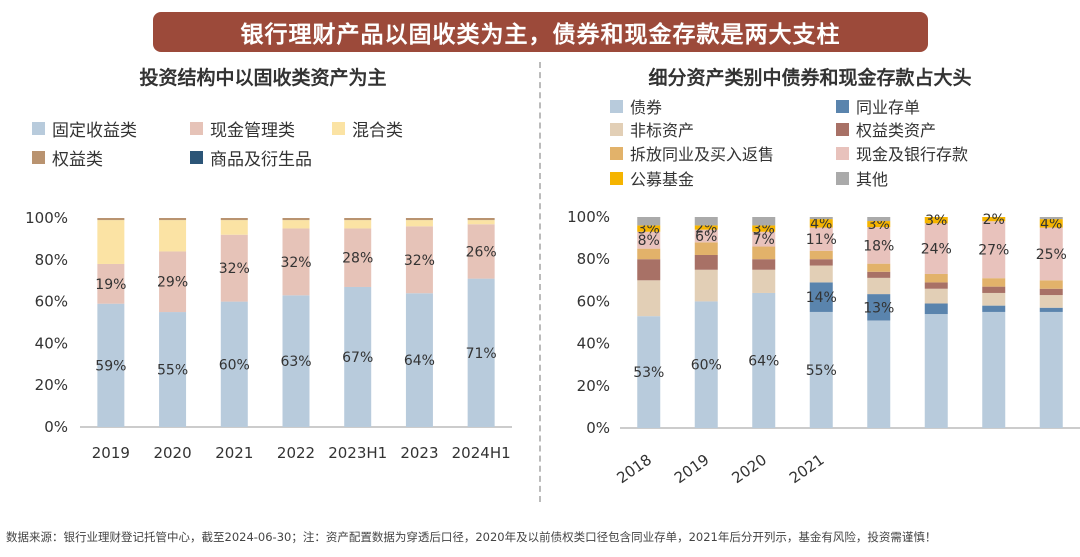 The width and height of the screenshot is (1080, 557). I want to click on data-label-1-4: 28%, so click(357, 259).